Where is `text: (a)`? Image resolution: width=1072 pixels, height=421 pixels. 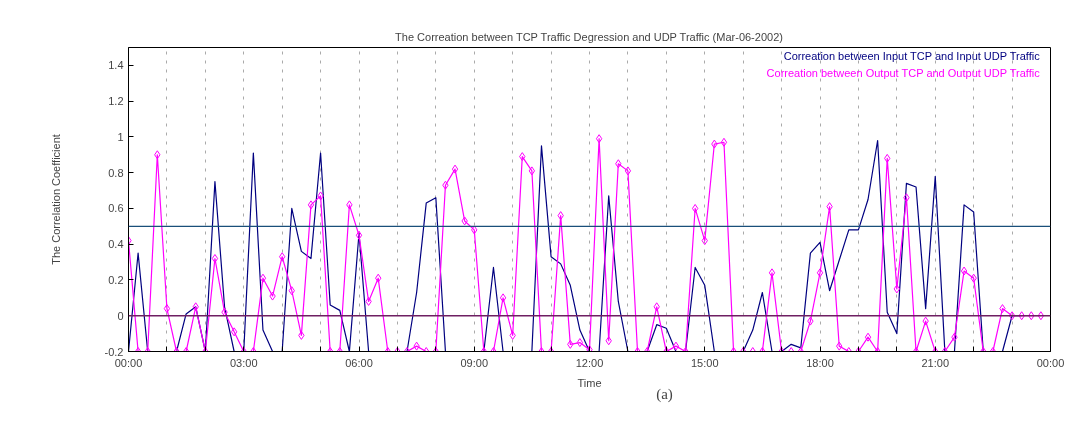
text: (a) is located at coordinates (664, 394).